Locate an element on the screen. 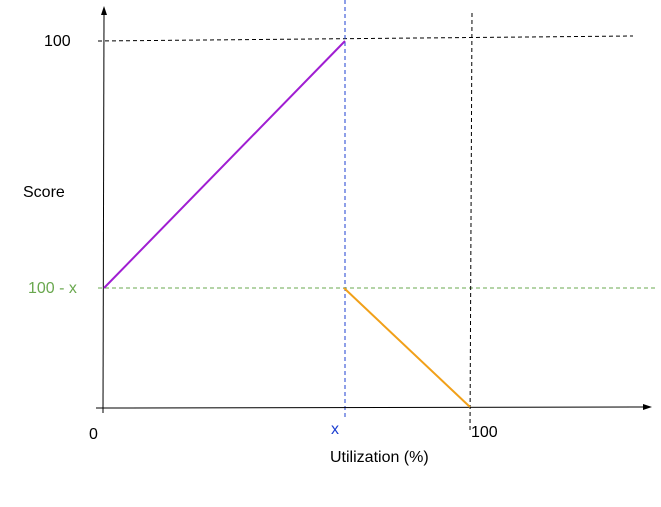 The image size is (661, 507). y-tick-label-100-minus-x: 100 - x is located at coordinates (52, 288).